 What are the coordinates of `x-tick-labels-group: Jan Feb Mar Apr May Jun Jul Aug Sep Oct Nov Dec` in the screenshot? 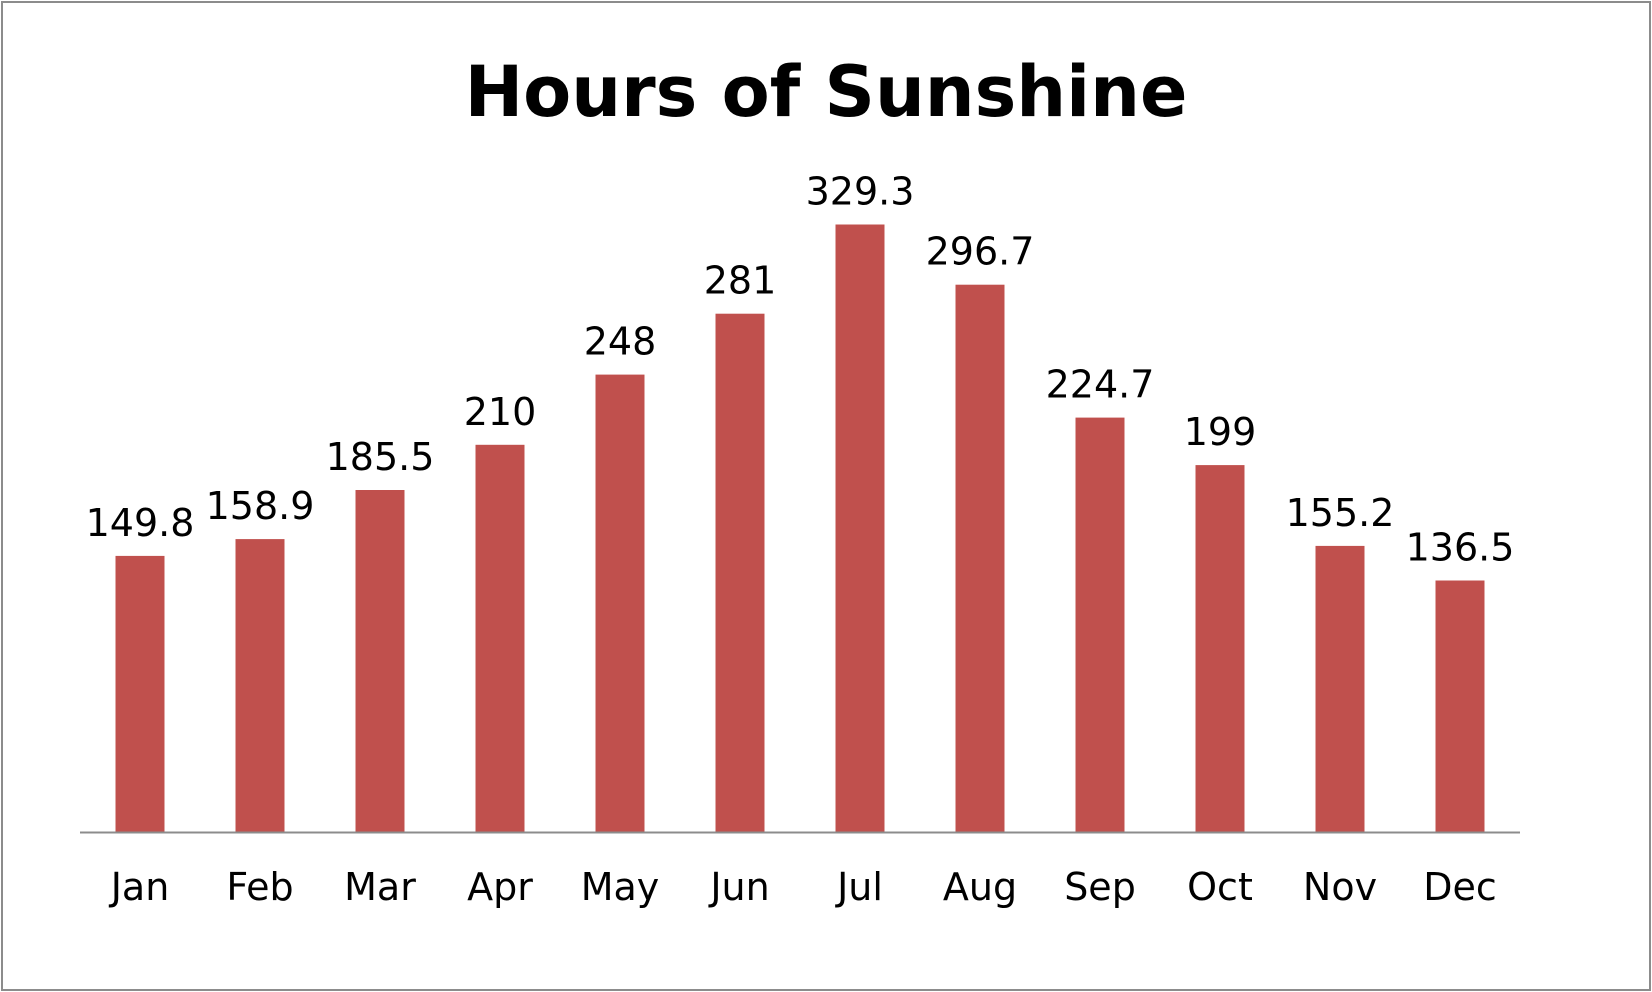 It's located at (803, 887).